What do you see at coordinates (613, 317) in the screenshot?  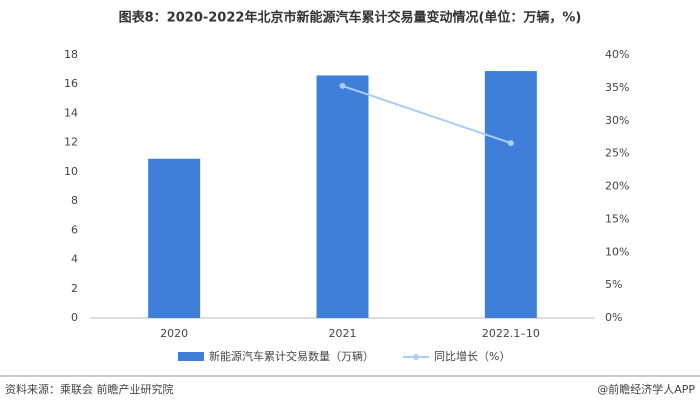 I see `y2-tick-label: 0%` at bounding box center [613, 317].